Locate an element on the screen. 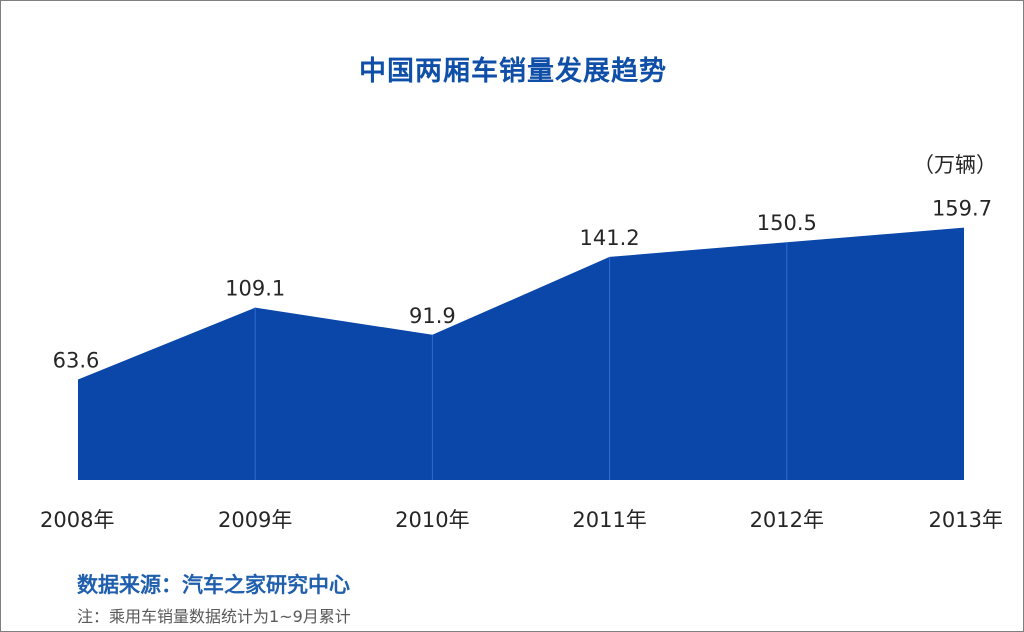 The height and width of the screenshot is (632, 1024). data-label: 109.1 is located at coordinates (255, 289).